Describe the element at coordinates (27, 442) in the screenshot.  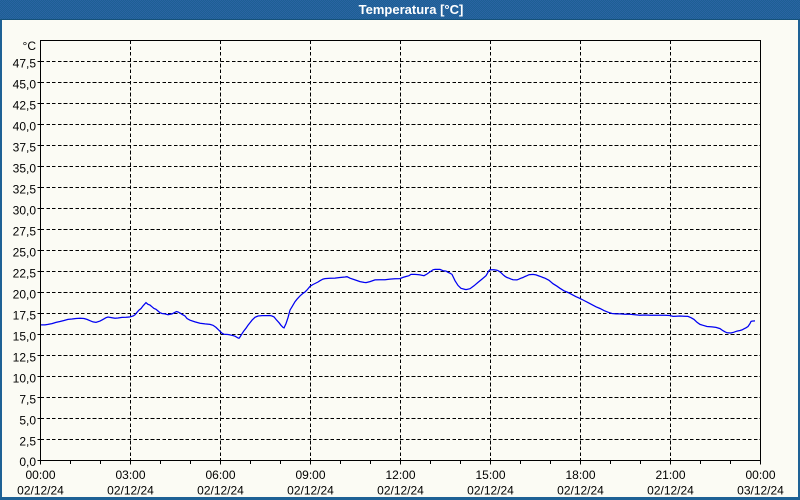
I see `svg-text: 2,5` at that location.